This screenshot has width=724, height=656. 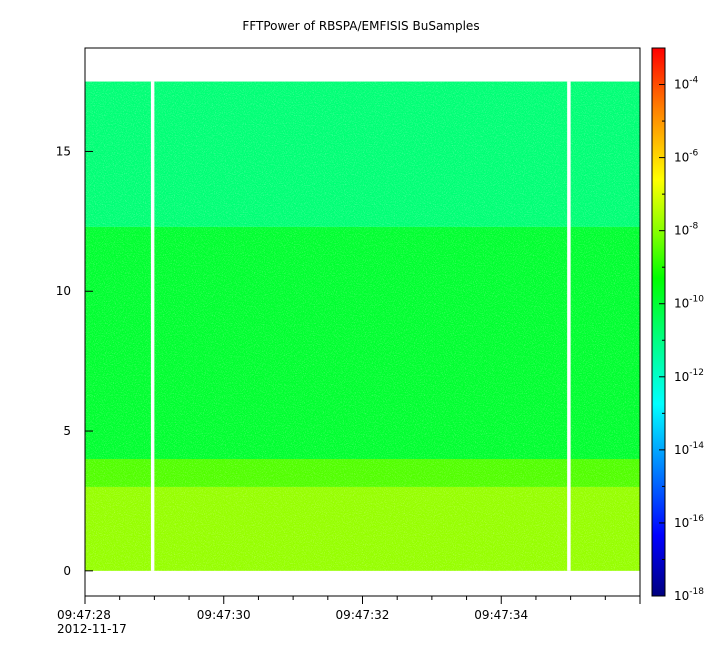 What do you see at coordinates (658, 322) in the screenshot?
I see `colorbar` at bounding box center [658, 322].